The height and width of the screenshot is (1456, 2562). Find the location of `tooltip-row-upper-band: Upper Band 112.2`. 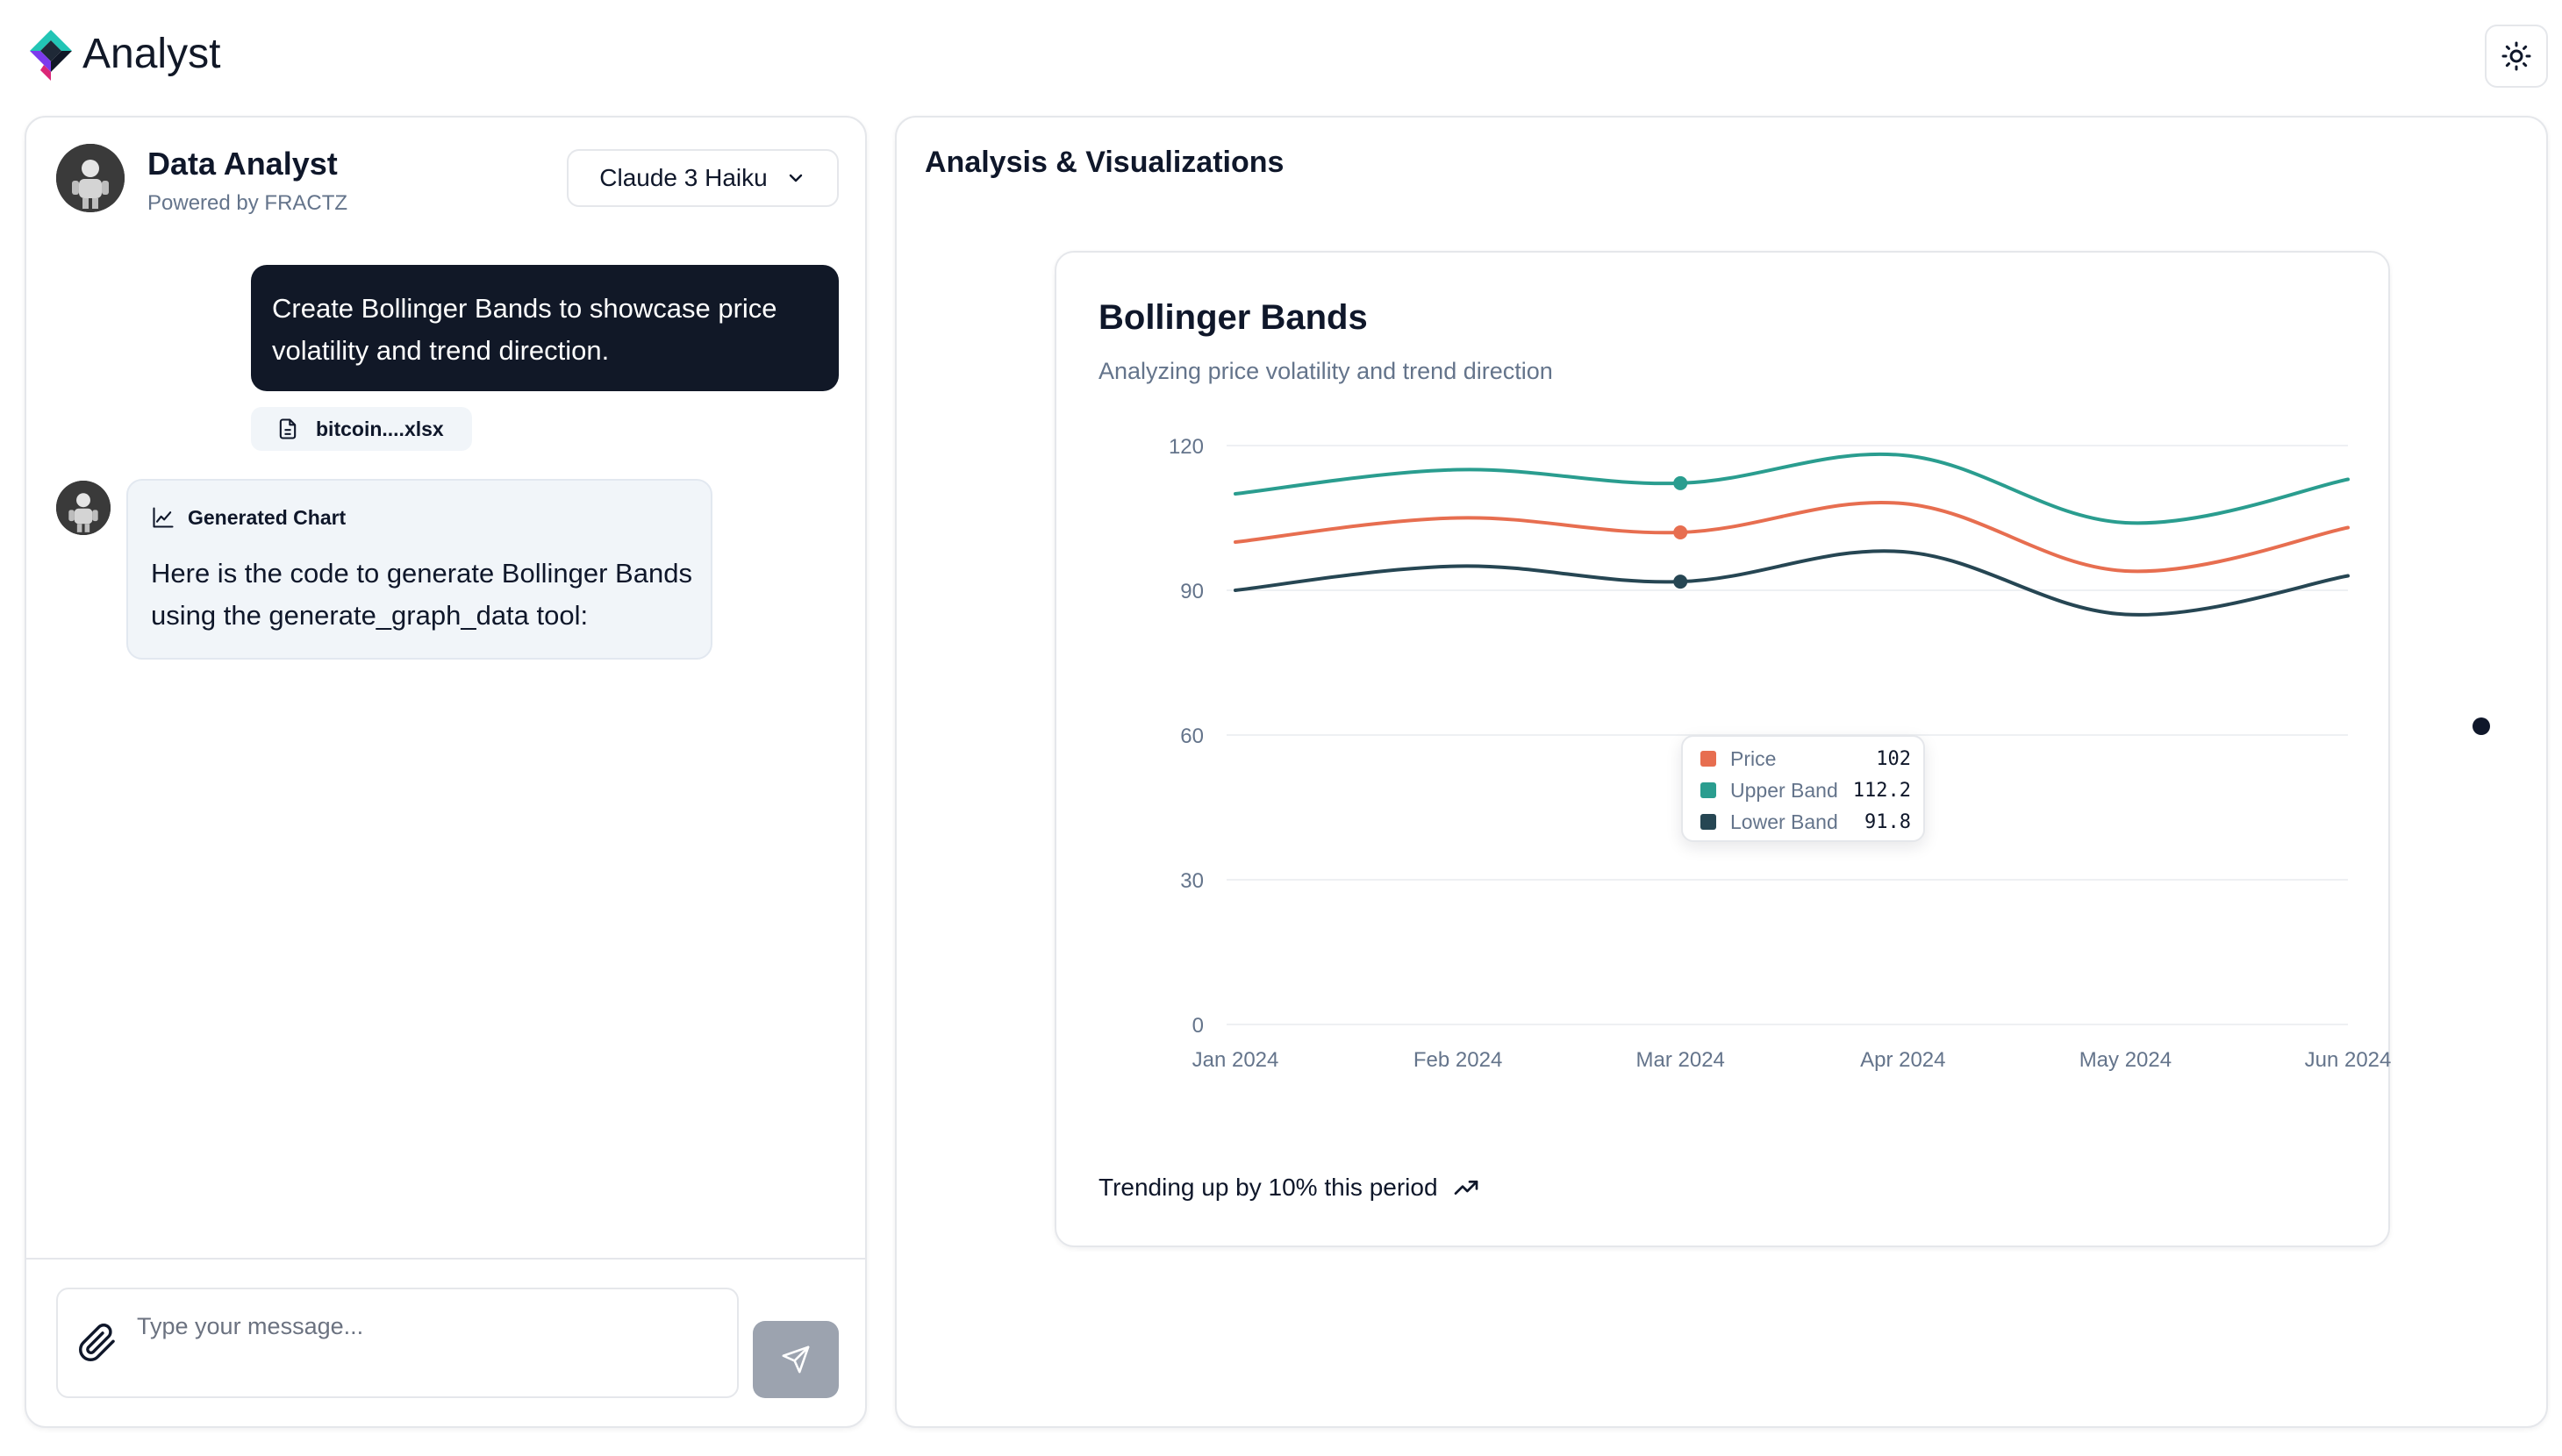

tooltip-row-upper-band: Upper Band 112.2 is located at coordinates (1805, 790).